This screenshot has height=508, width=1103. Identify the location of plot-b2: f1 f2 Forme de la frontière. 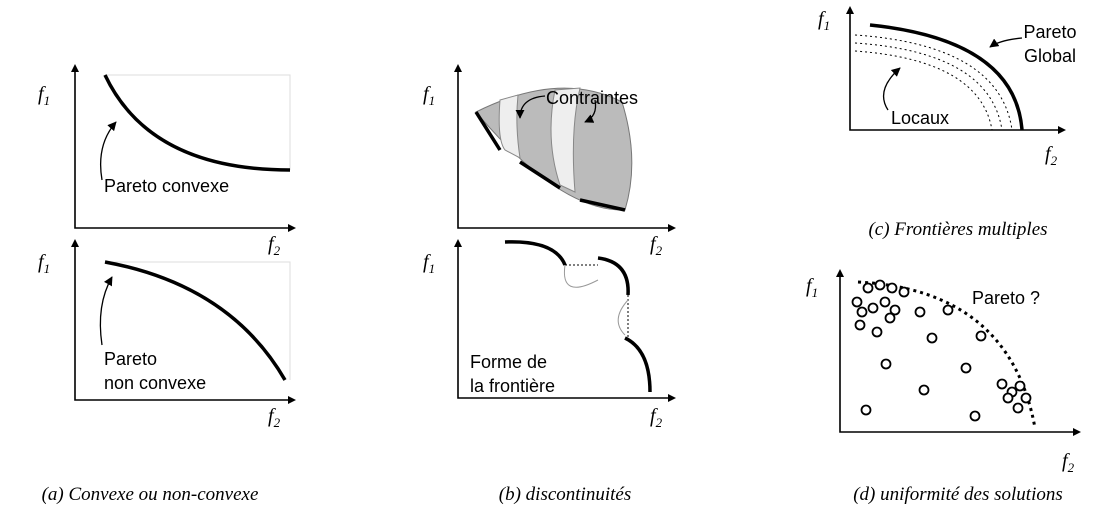
(549, 334).